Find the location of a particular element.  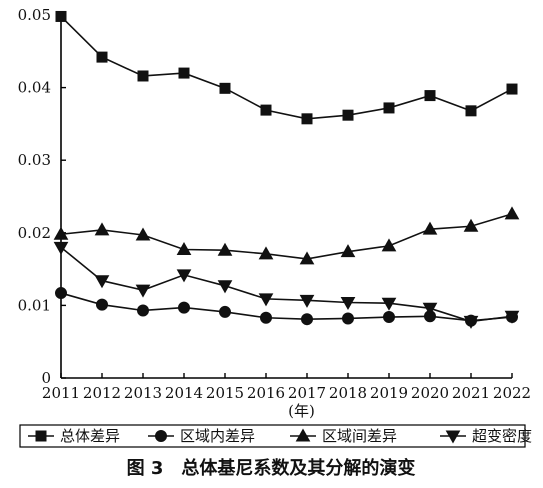

legend-entry: 区域间差异 is located at coordinates (343, 436).